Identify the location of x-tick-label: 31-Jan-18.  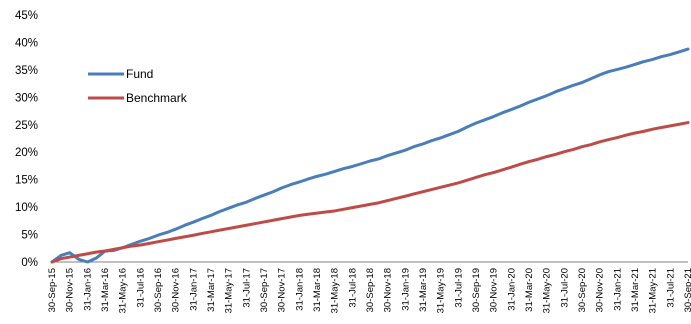
(299, 289).